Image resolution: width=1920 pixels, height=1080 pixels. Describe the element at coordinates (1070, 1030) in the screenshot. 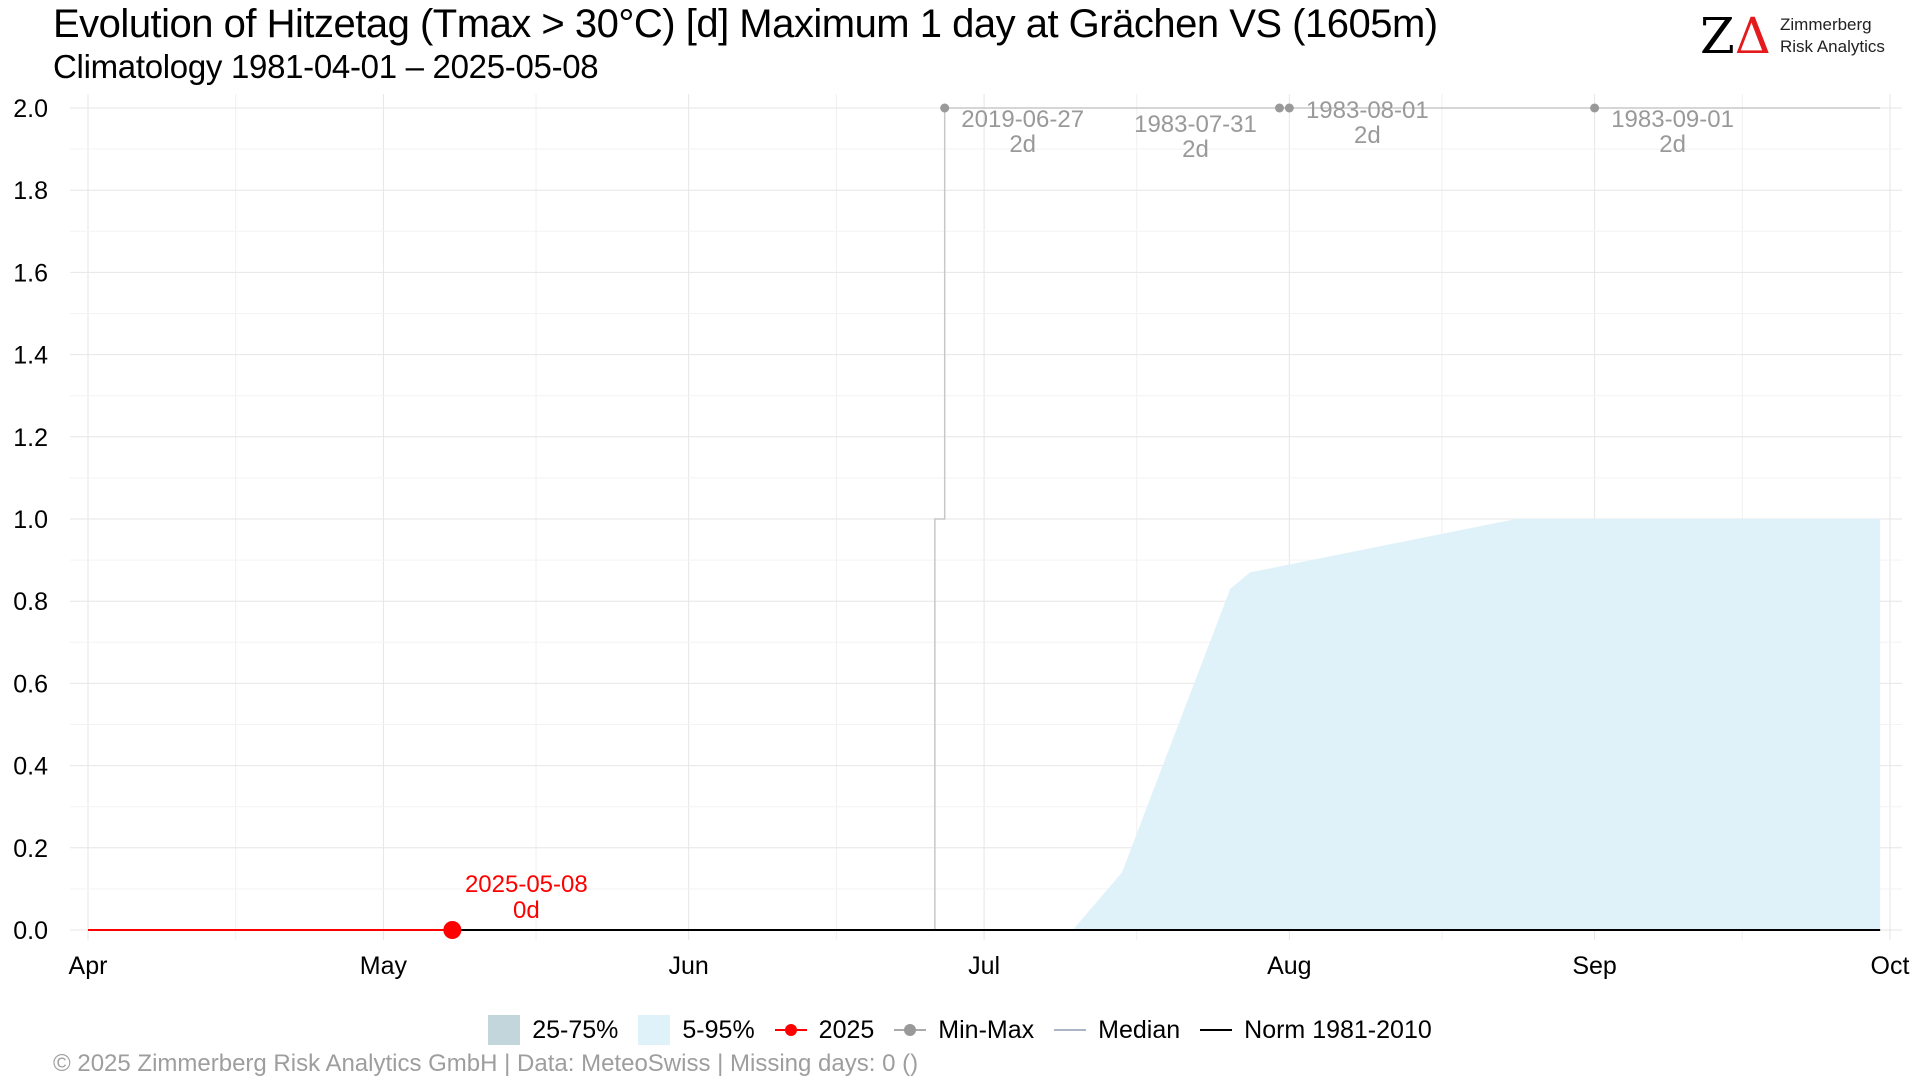

I see `legend-symbol-median` at that location.